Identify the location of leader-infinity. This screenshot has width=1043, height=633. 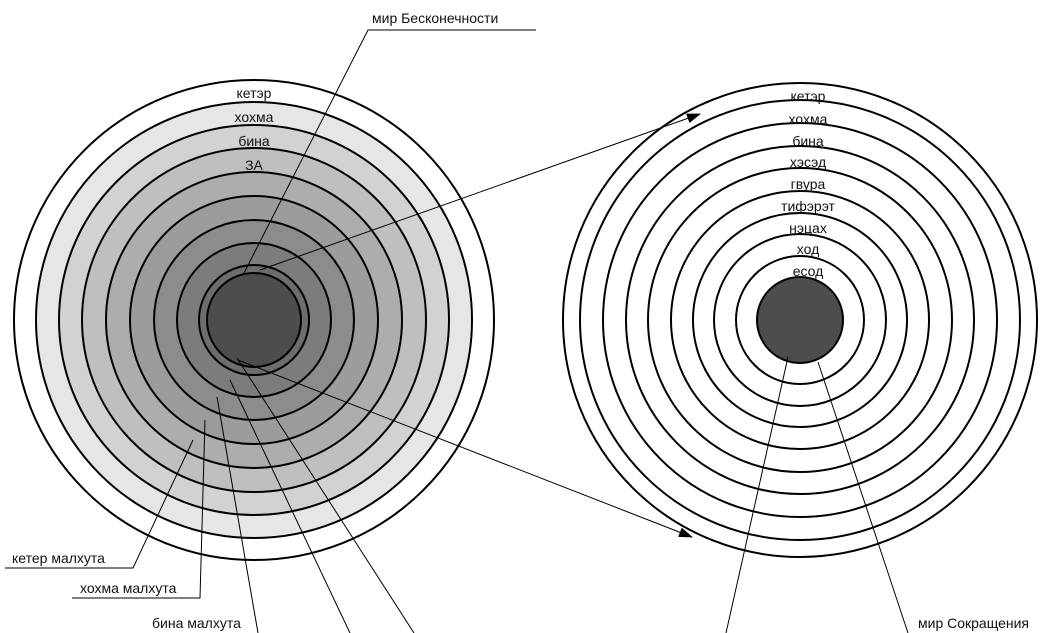
(389, 152).